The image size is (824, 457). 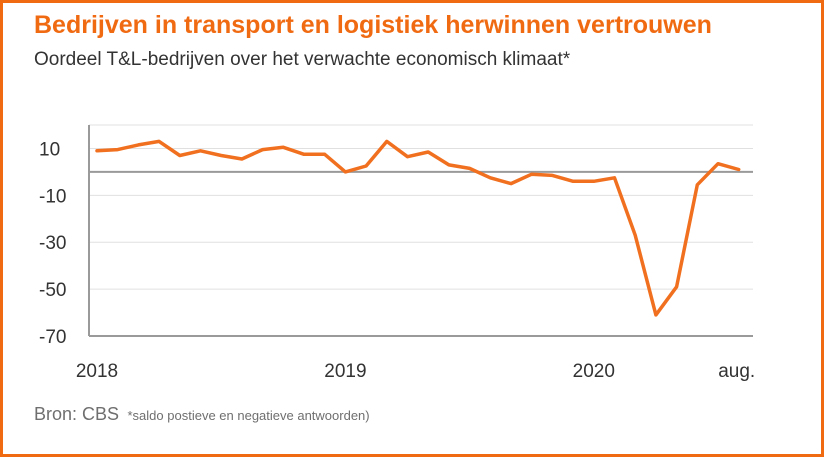 What do you see at coordinates (77, 414) in the screenshot?
I see `source-text: Bron: CBS` at bounding box center [77, 414].